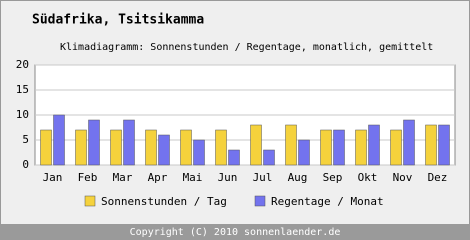 The image size is (470, 240). Describe the element at coordinates (327, 201) in the screenshot. I see `legend-label: Regentage / Monat` at that location.